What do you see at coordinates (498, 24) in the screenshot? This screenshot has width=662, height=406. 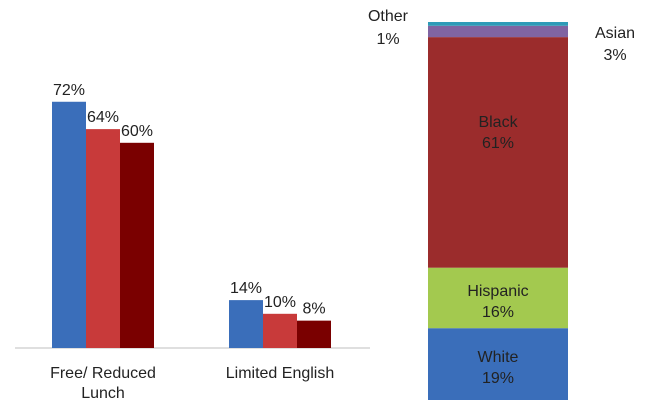 I see `stack-segment-other` at bounding box center [498, 24].